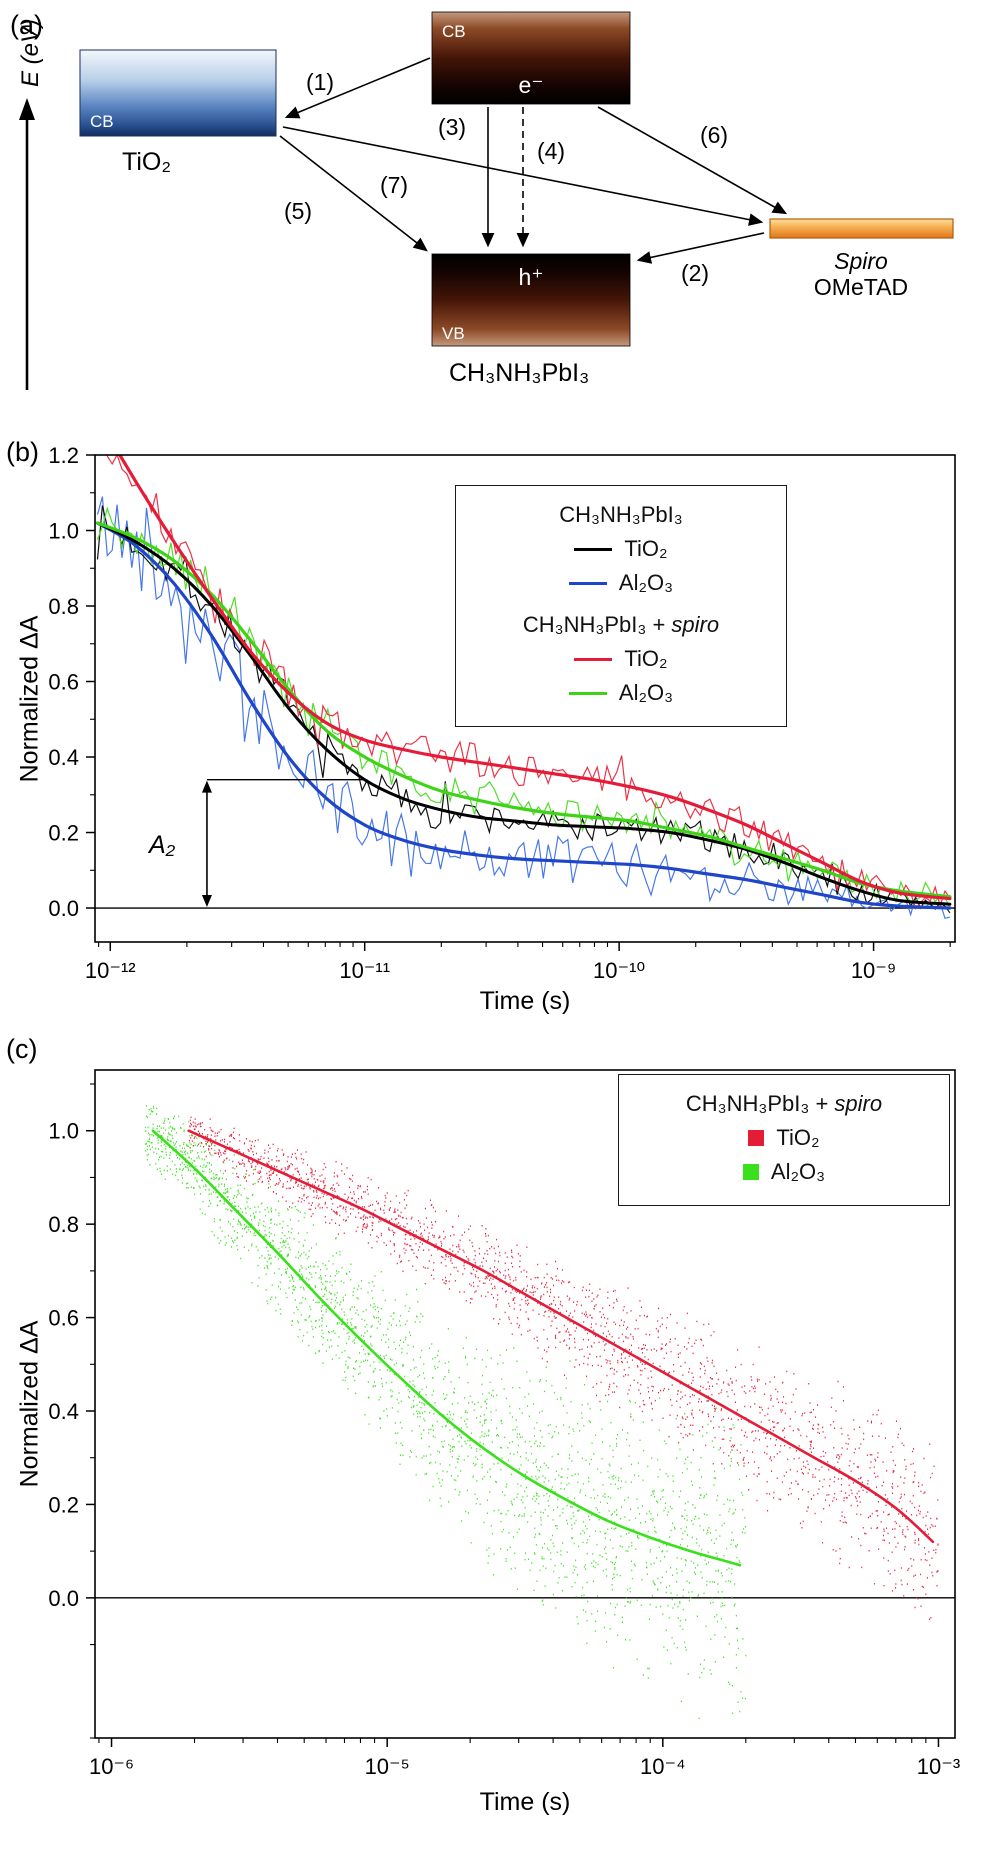 Image resolution: width=981 pixels, height=1876 pixels. I want to click on process-4-label: (4), so click(551, 151).